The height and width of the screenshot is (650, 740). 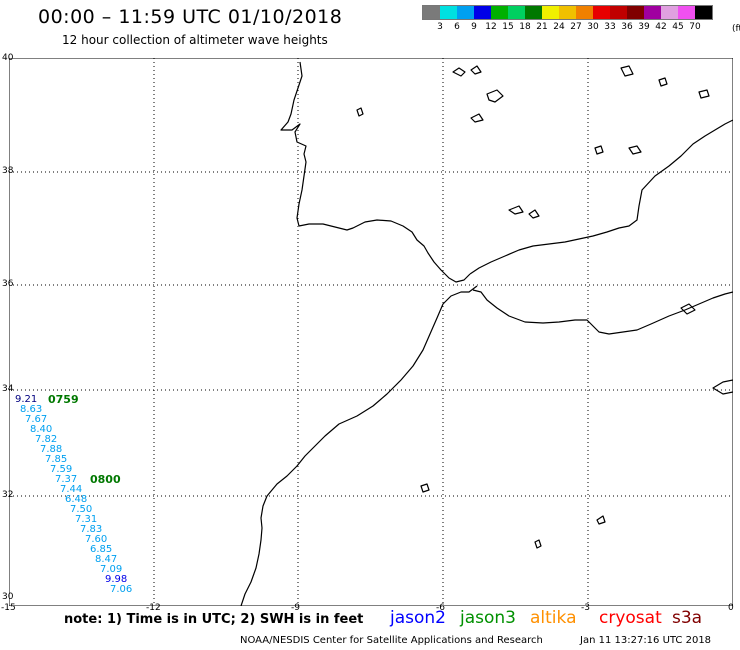 What do you see at coordinates (585, 608) in the screenshot?
I see `lon-tick-label: -3` at bounding box center [585, 608].